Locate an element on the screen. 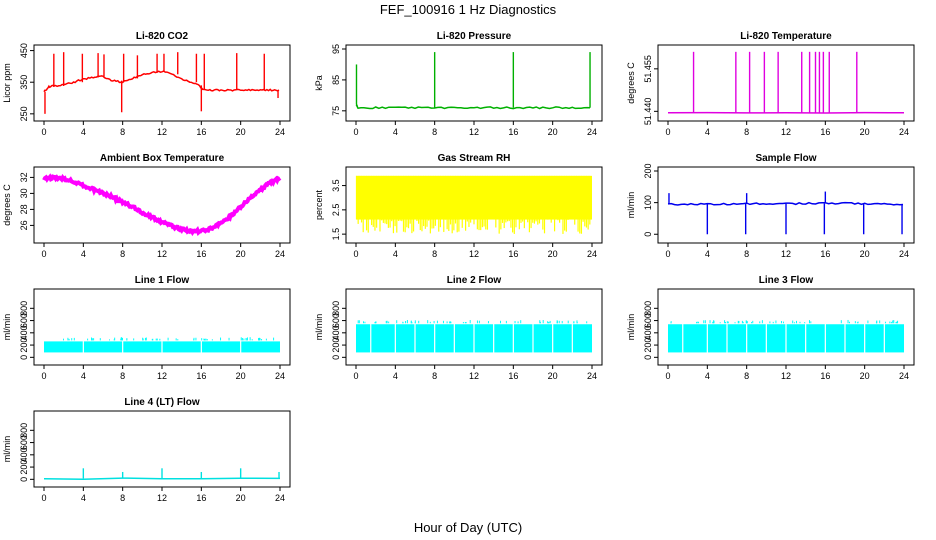 The height and width of the screenshot is (540, 936). y-tick-label: 26 is located at coordinates (24, 225).